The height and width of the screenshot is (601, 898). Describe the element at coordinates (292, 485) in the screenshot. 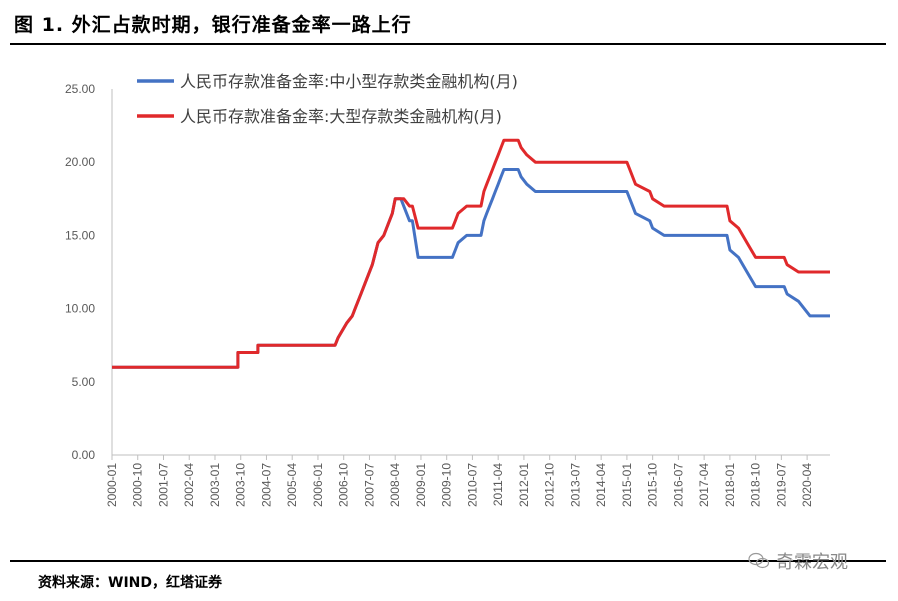

I see `x-tick-label: 2005-04` at that location.